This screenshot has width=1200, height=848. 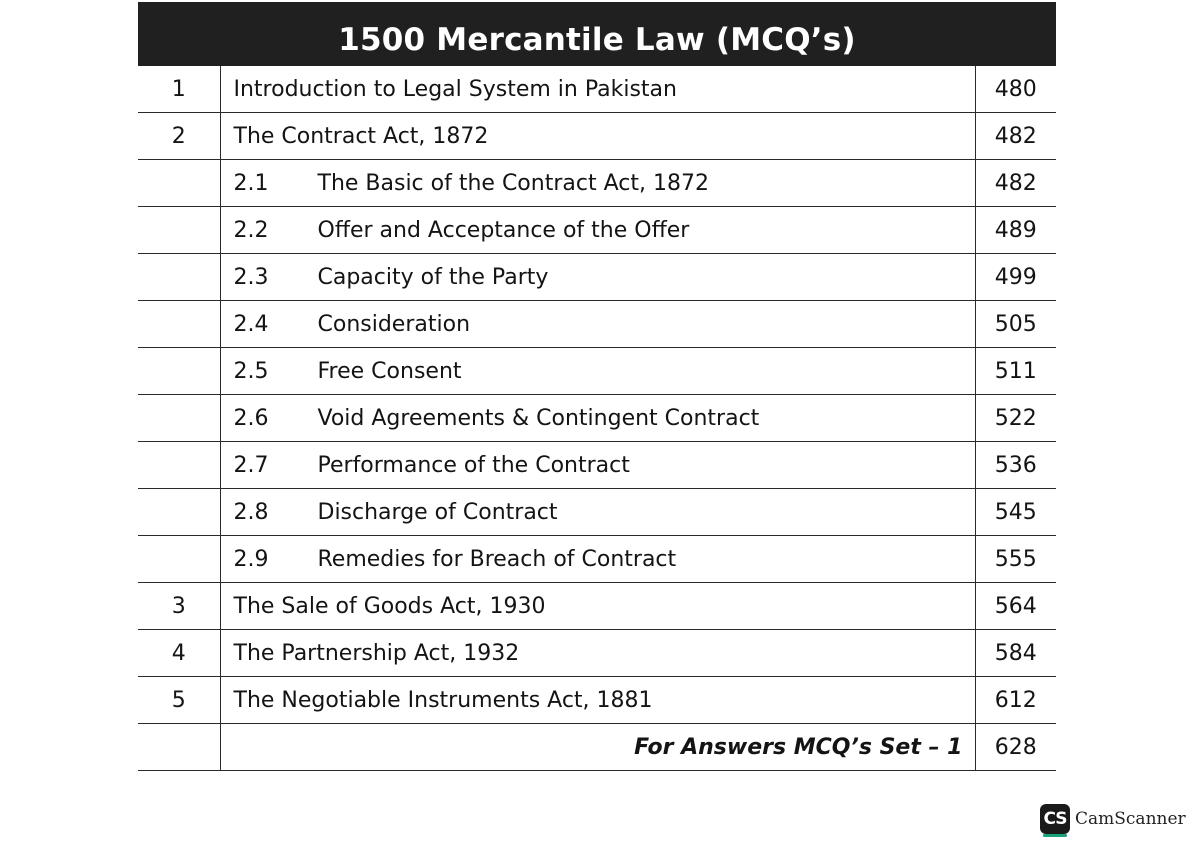 What do you see at coordinates (1015, 465) in the screenshot?
I see `page-number: 536` at bounding box center [1015, 465].